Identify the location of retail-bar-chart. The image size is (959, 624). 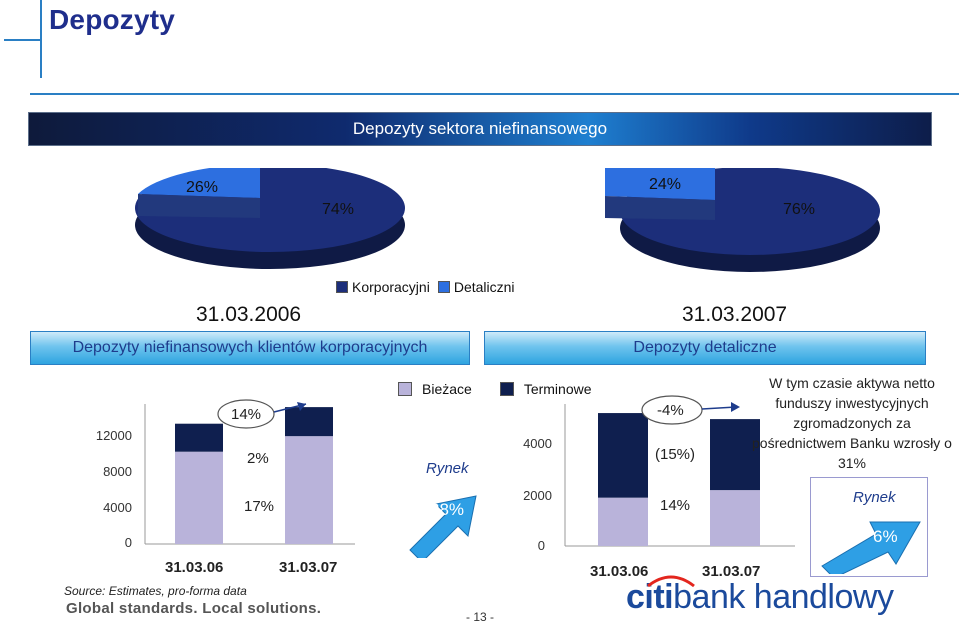
(679, 475).